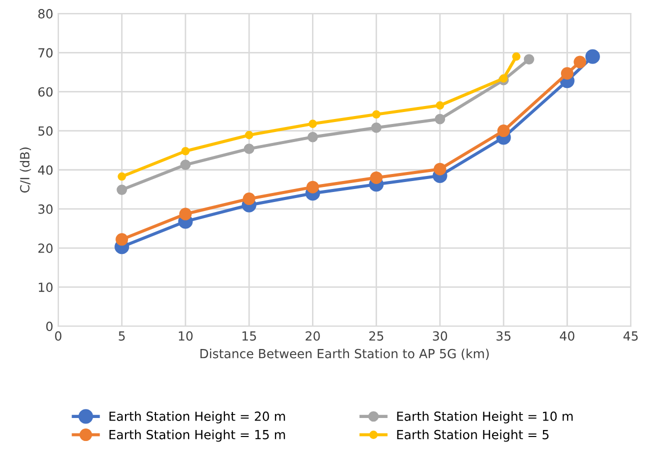 This screenshot has height=453, width=647. What do you see at coordinates (440, 336) in the screenshot?
I see `x-tick-label: 30` at bounding box center [440, 336].